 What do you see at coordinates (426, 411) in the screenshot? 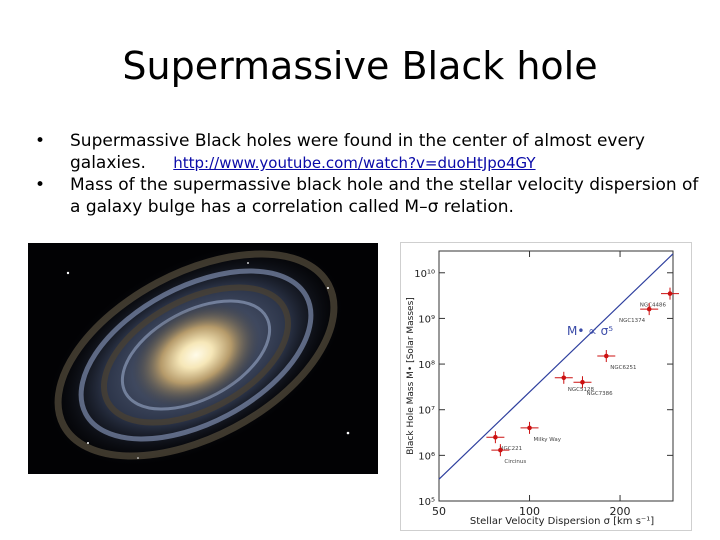
I see `y-tick-label: 10⁷` at bounding box center [426, 411].